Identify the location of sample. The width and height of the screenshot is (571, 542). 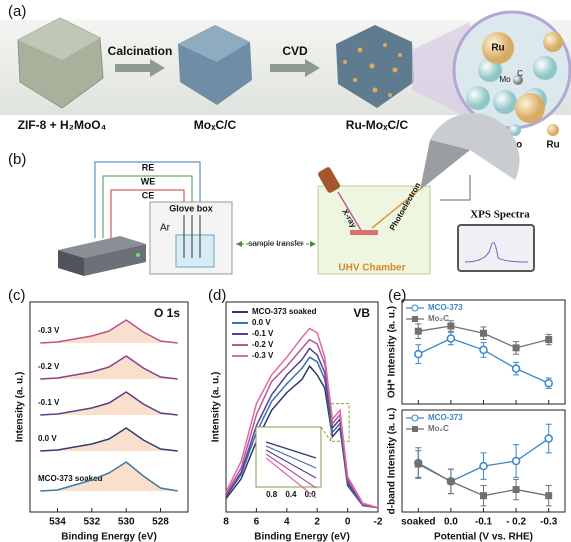
(364, 232).